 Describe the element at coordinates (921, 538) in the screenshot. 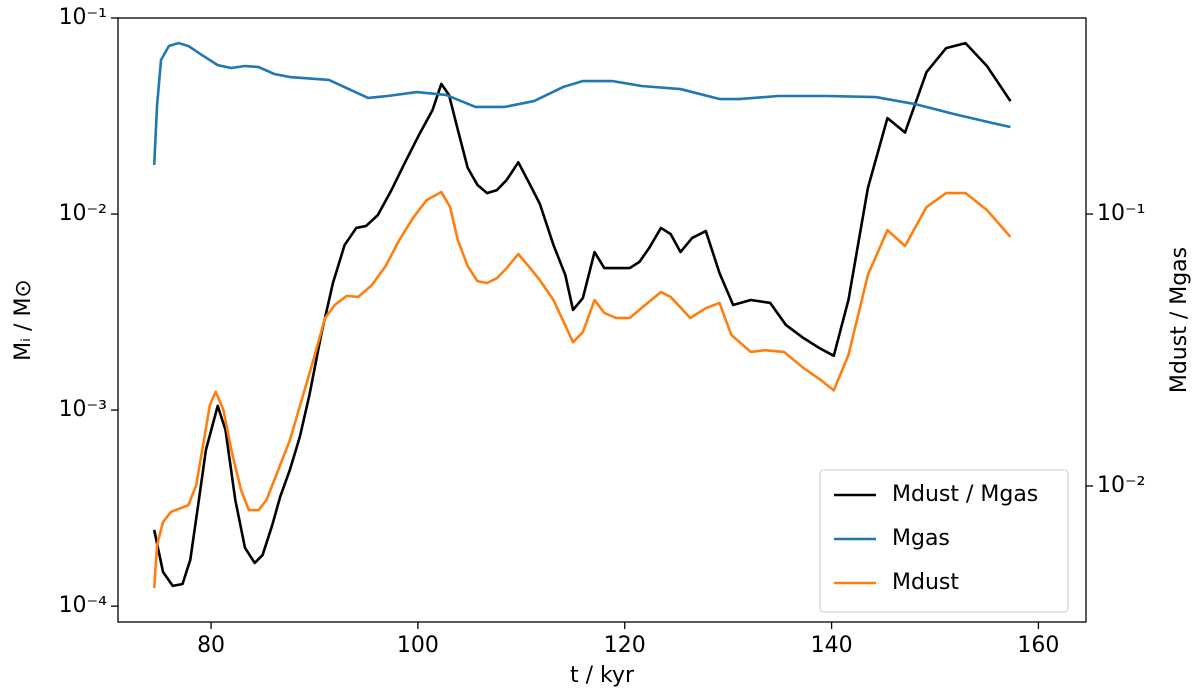

I see `legend-label: Mgas` at that location.